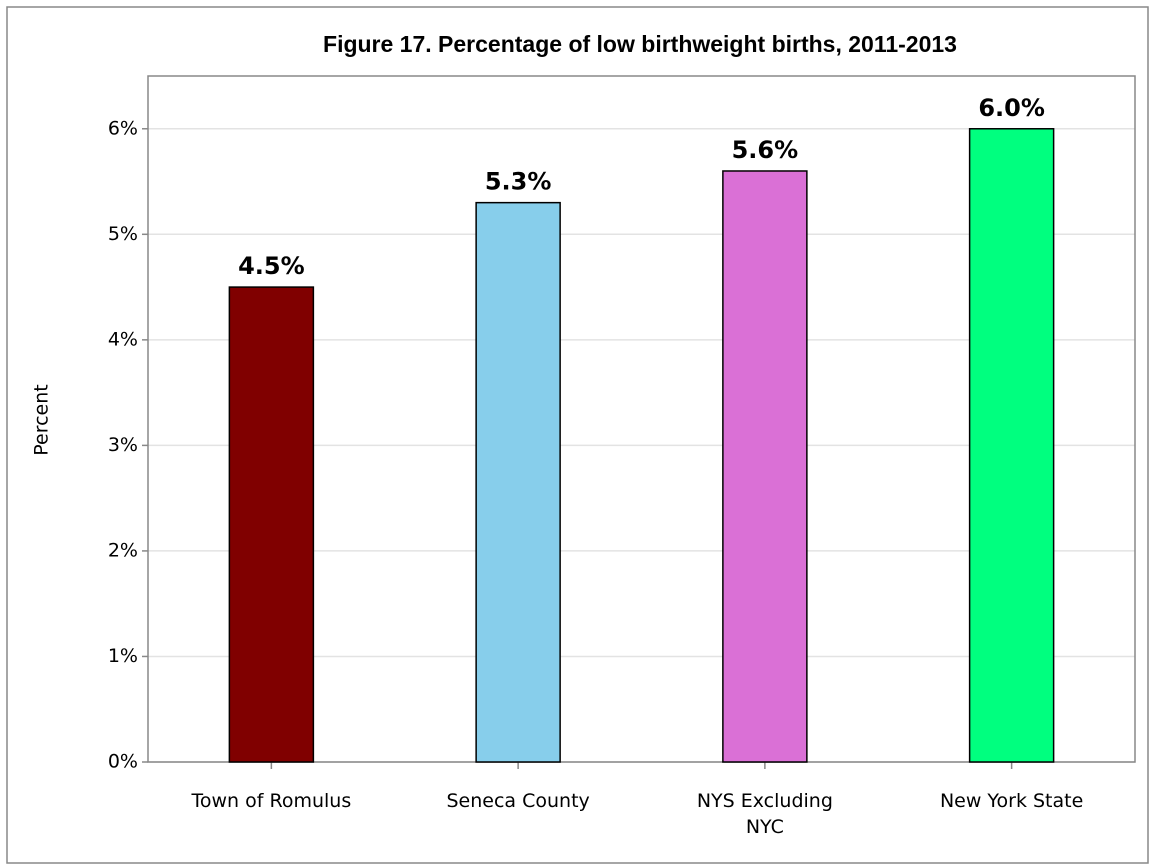  What do you see at coordinates (518, 182) in the screenshot?
I see `data-label: 5.3%` at bounding box center [518, 182].